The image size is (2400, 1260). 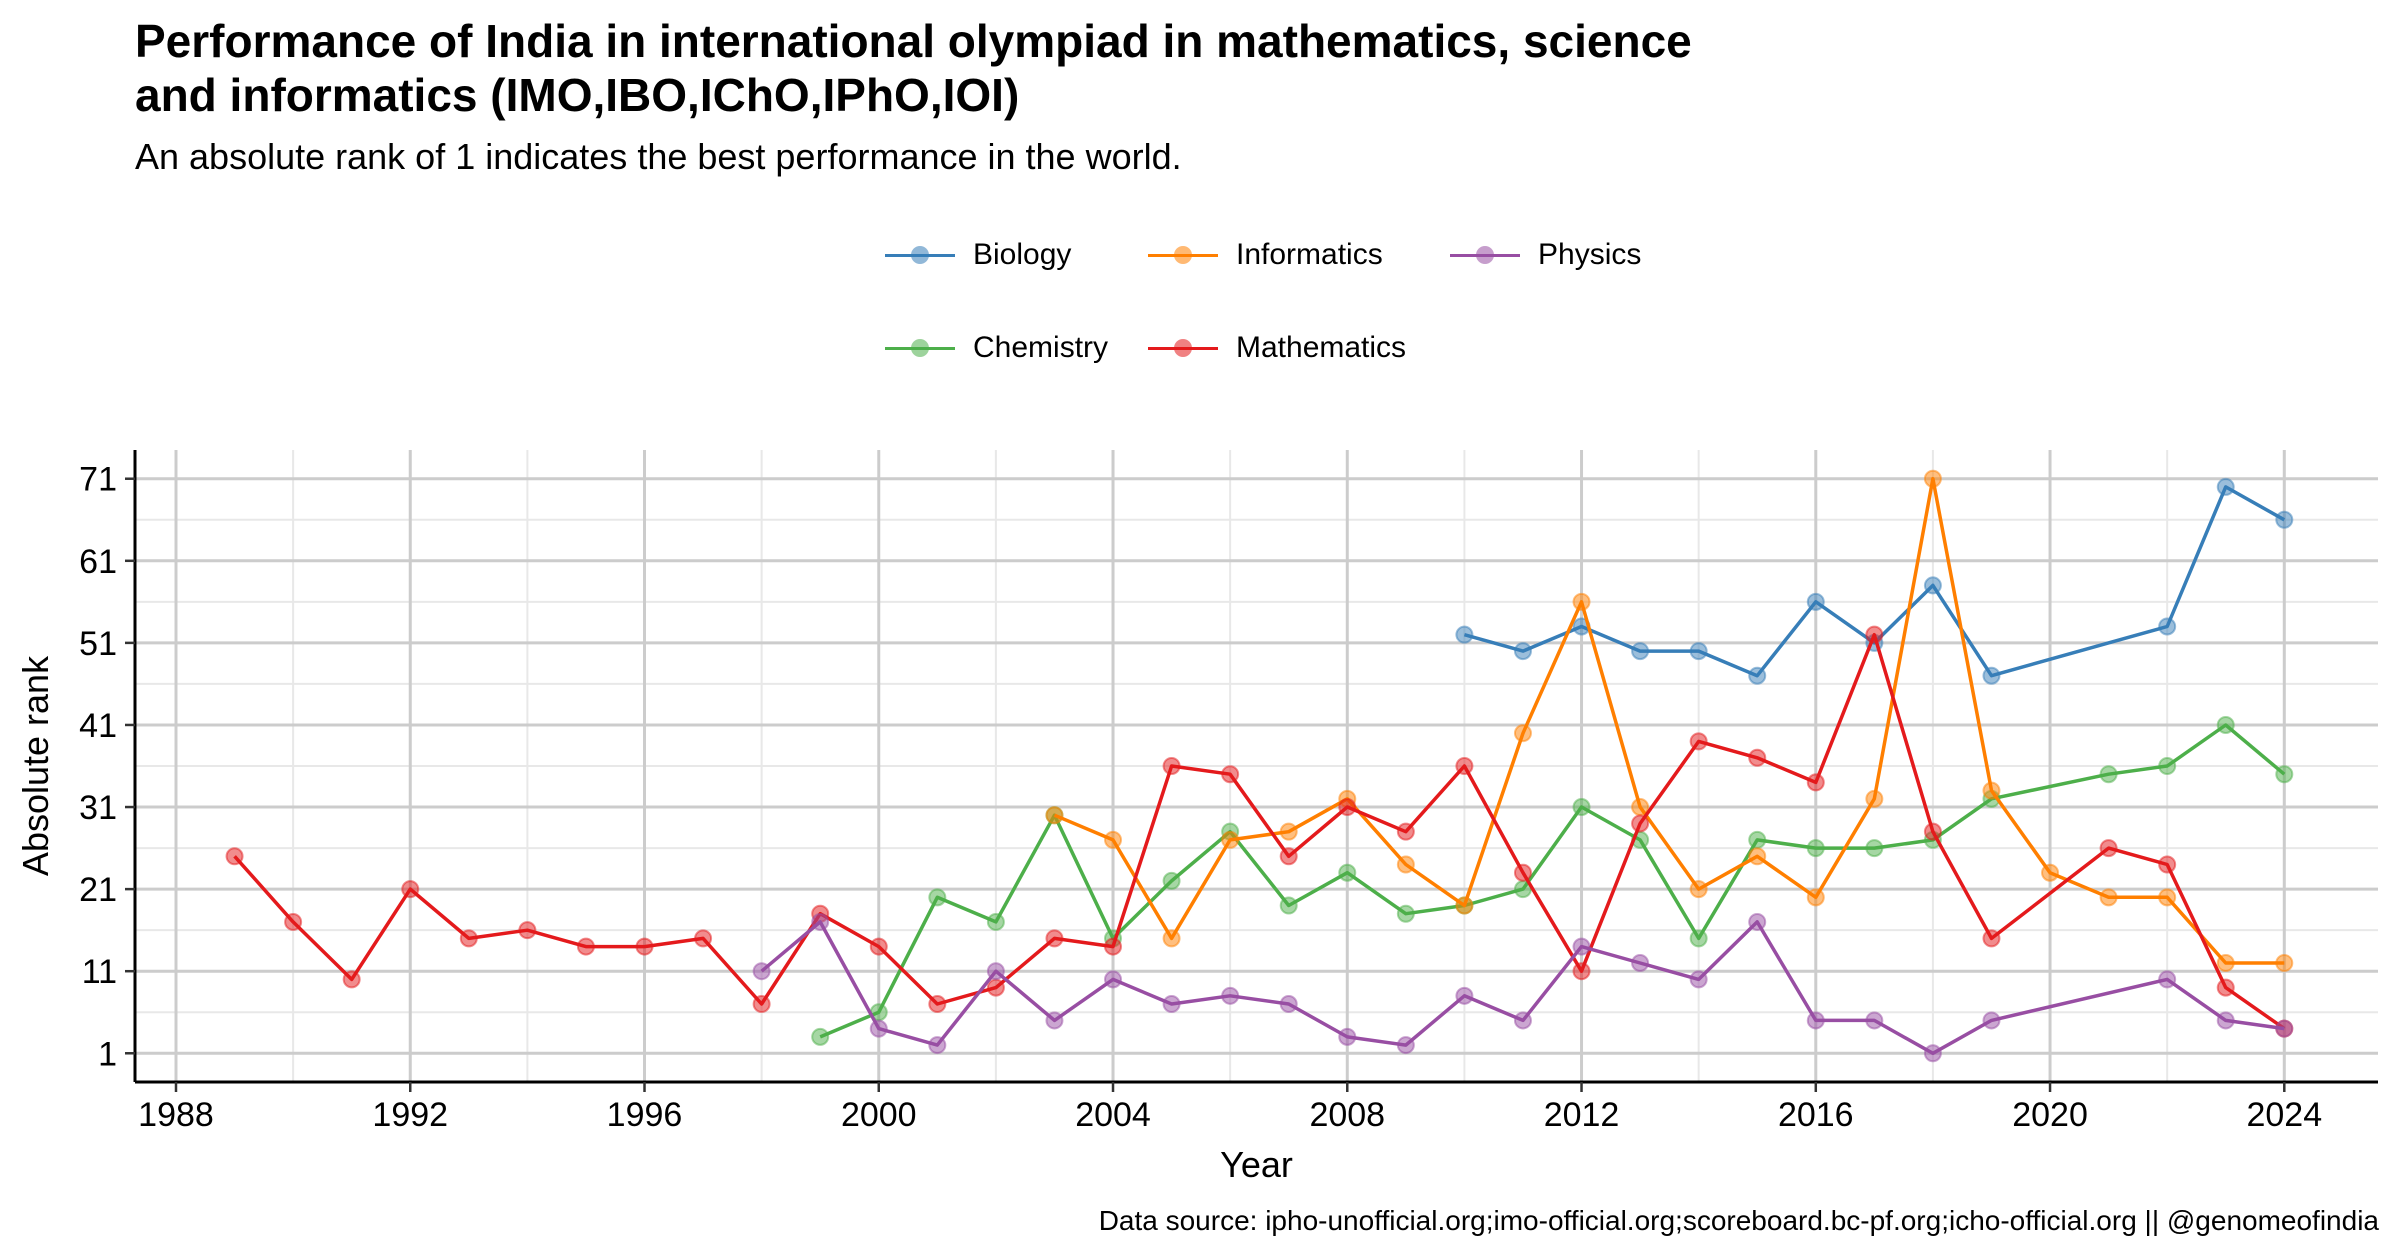 I want to click on y-tick-label: 31, so click(x=98, y=808).